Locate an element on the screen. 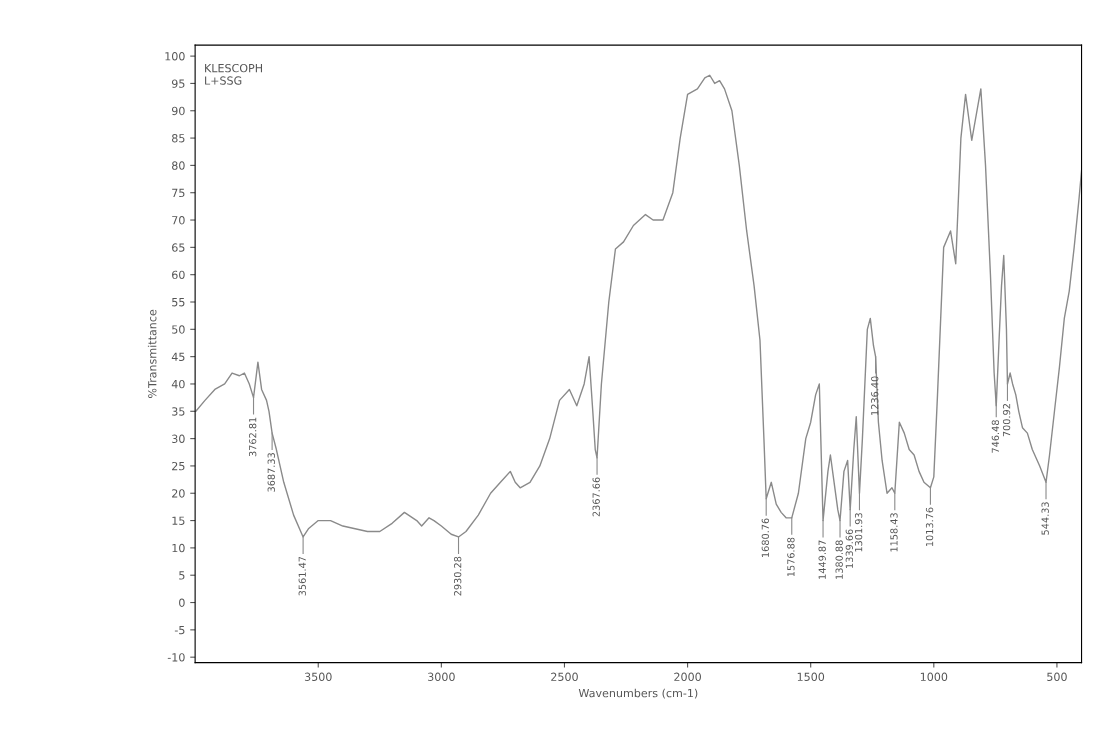  x-tick-label: 1500 is located at coordinates (811, 676).